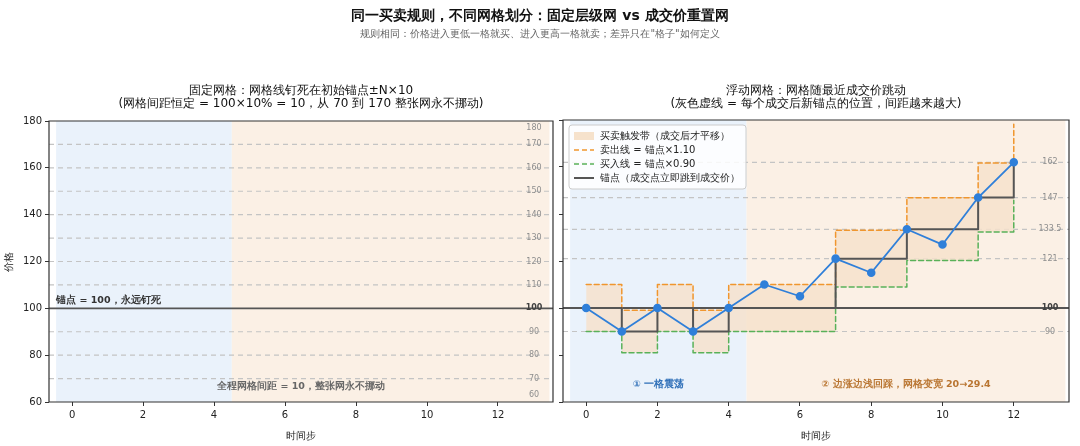 This screenshot has width=1080, height=446. I want to click on ref-line-label: 162, so click(1050, 162).